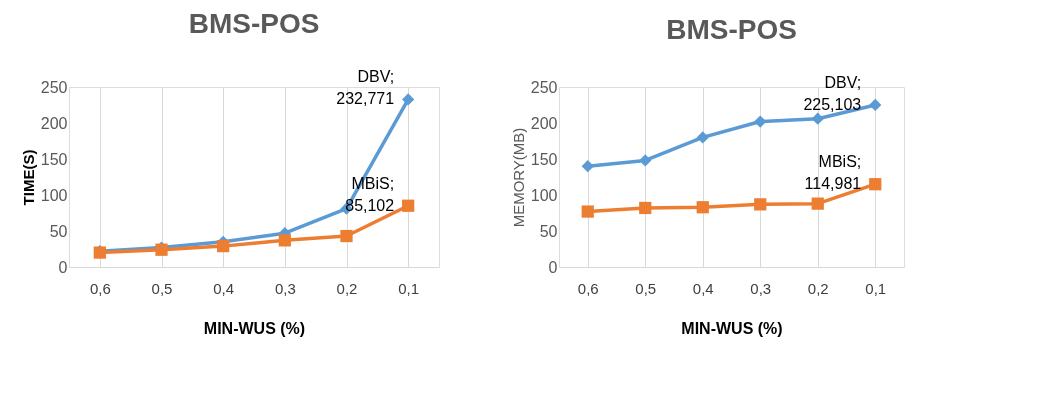  Describe the element at coordinates (28, 177) in the screenshot. I see `y-axis-title: TIME(S)` at that location.